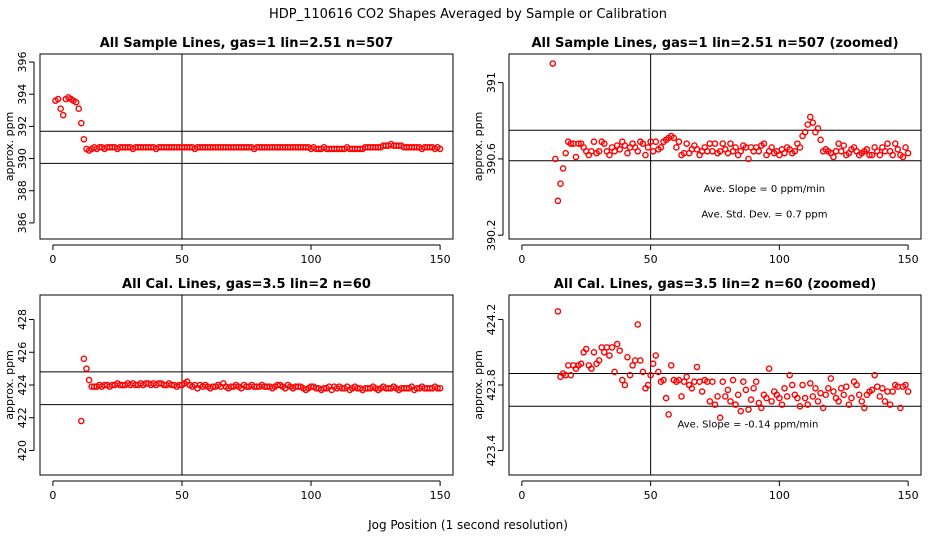 This screenshot has height=540, width=936. What do you see at coordinates (478, 147) in the screenshot?
I see `y-axis-label: approx. ppm` at bounding box center [478, 147].